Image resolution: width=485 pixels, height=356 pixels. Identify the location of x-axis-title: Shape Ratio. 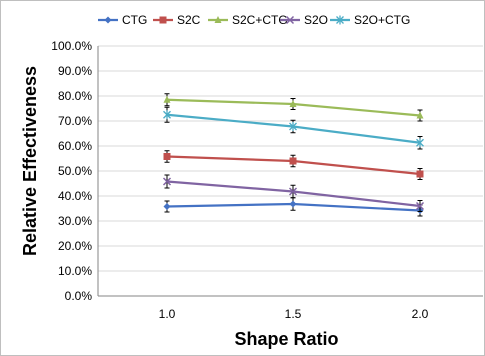
(286, 339).